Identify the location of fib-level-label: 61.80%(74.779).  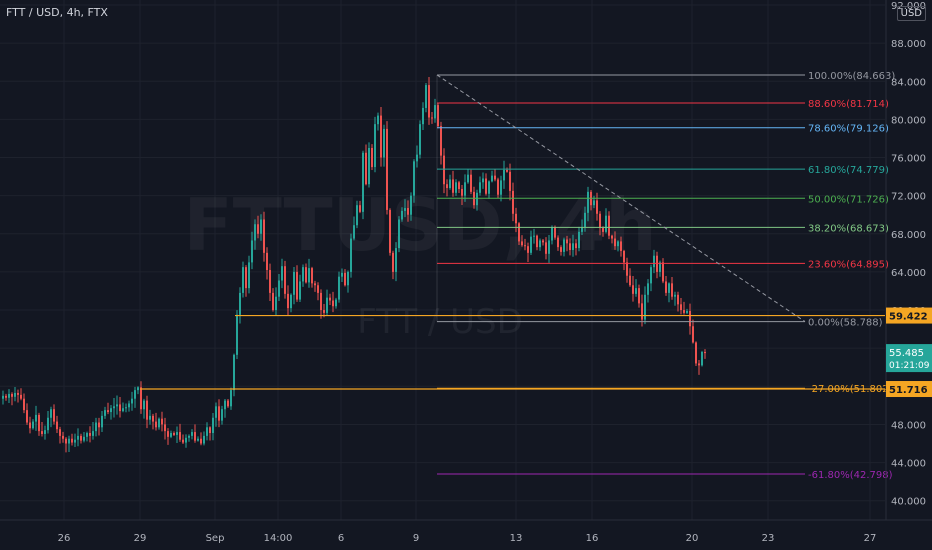
(848, 170).